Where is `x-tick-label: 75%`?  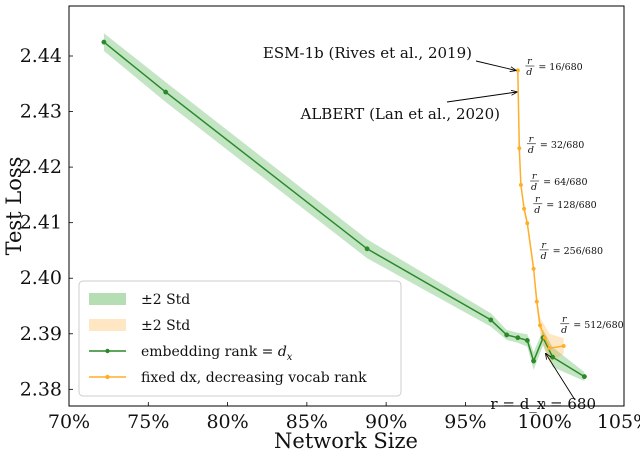 x-tick-label: 75% is located at coordinates (148, 422).